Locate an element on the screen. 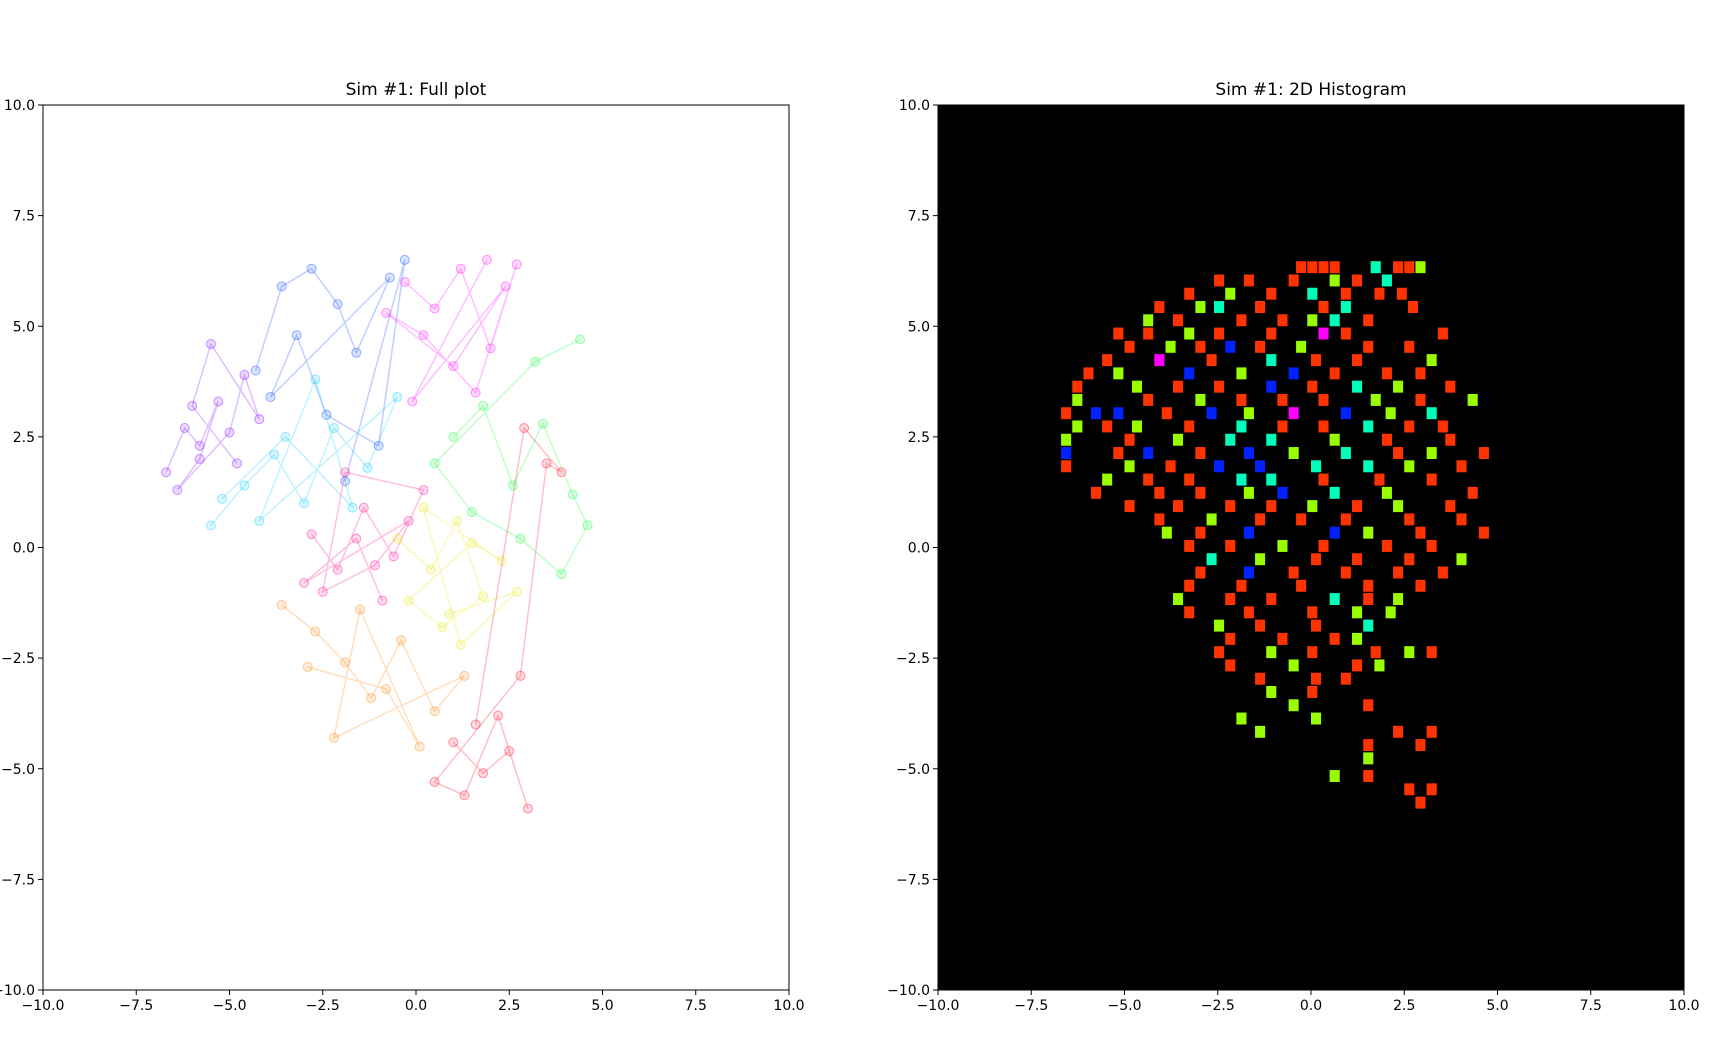  chart-title: Sim #1: Full plot is located at coordinates (416, 90).